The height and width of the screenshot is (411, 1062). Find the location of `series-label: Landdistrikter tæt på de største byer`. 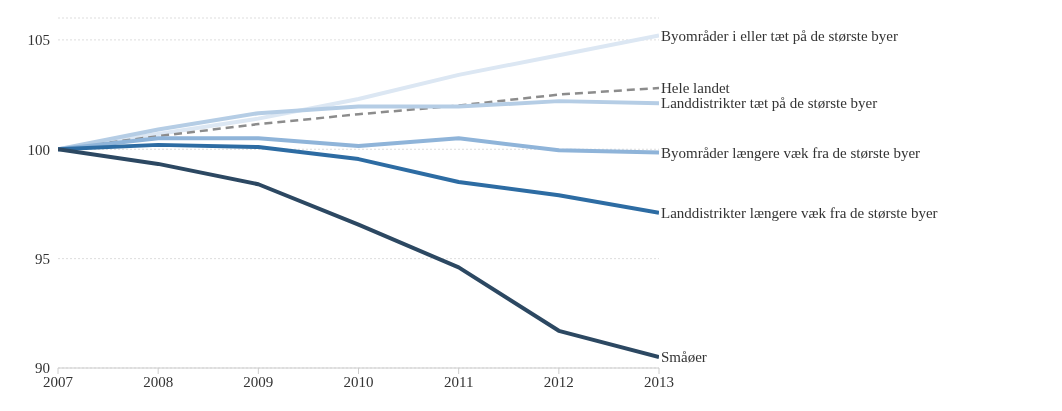

series-label: Landdistrikter tæt på de største byer is located at coordinates (769, 103).